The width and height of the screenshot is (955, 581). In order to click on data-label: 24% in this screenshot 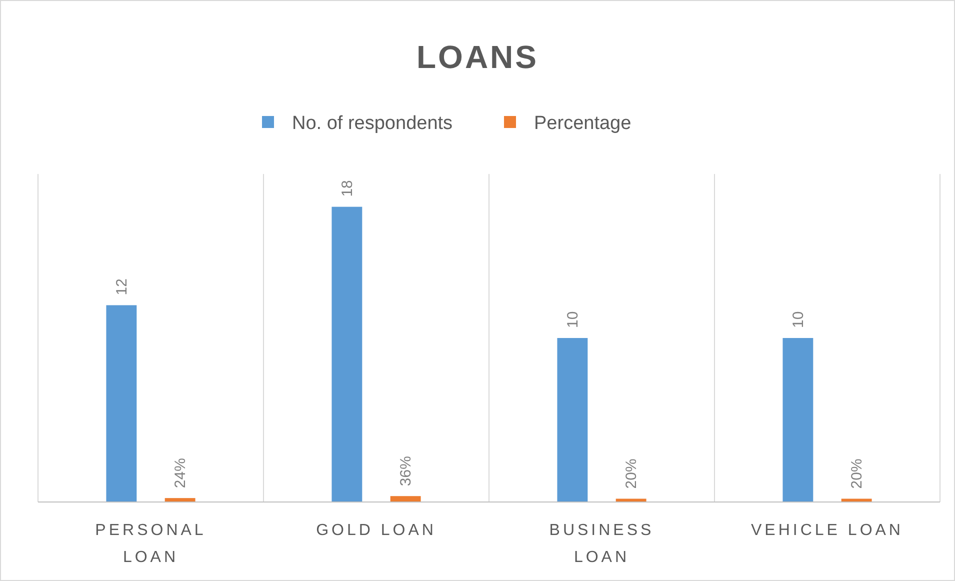, I will do `click(181, 473)`.